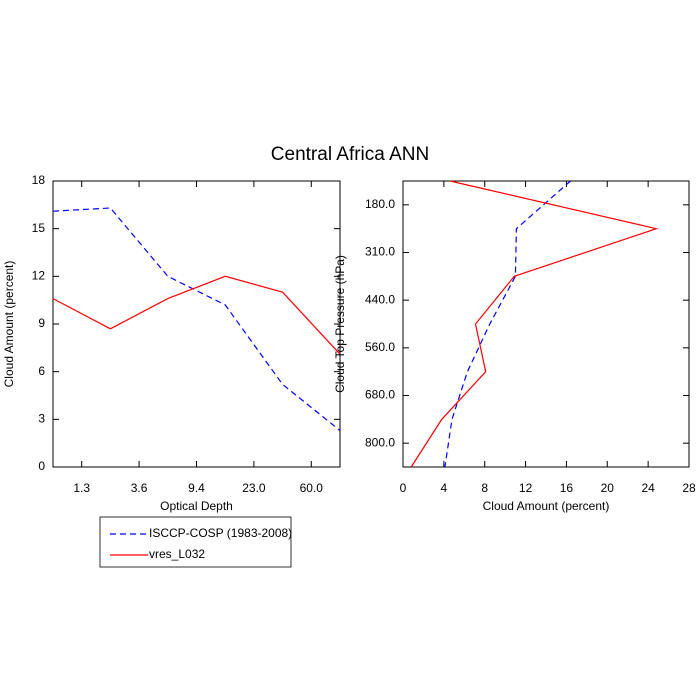 Image resolution: width=700 pixels, height=700 pixels. What do you see at coordinates (41, 371) in the screenshot?
I see `y-tick-label: 6` at bounding box center [41, 371].